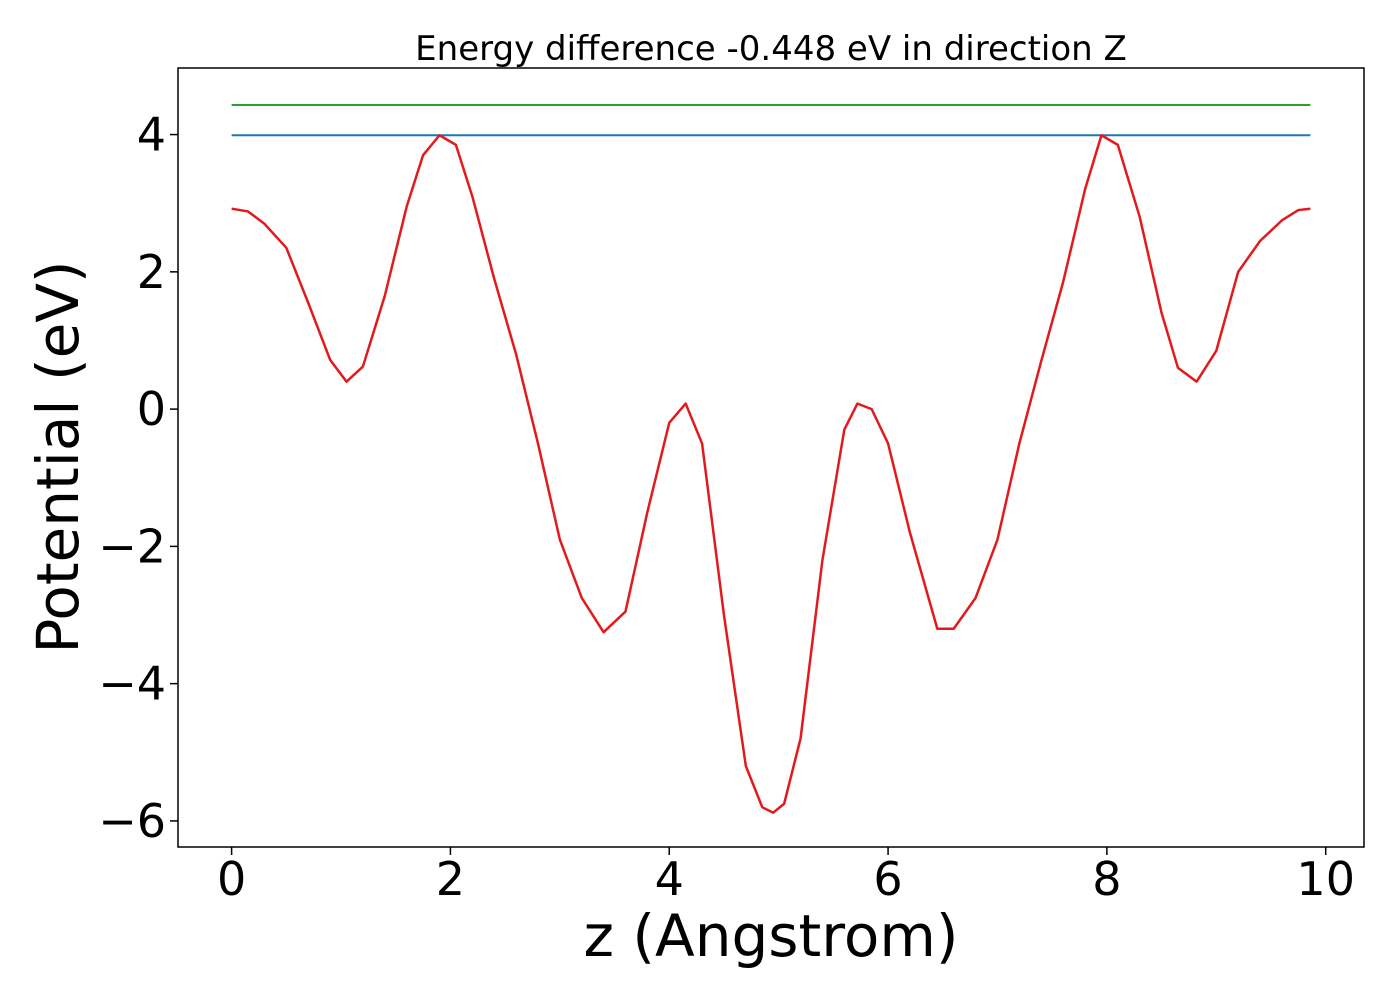 This screenshot has width=1400, height=1000. Describe the element at coordinates (151, 135) in the screenshot. I see `y-tick-label: 4` at that location.